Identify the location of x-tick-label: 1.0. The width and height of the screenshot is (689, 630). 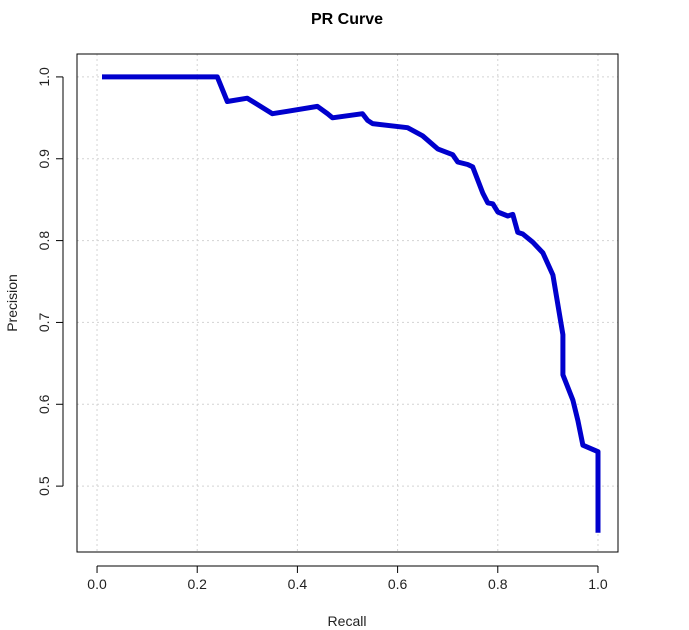
(598, 584).